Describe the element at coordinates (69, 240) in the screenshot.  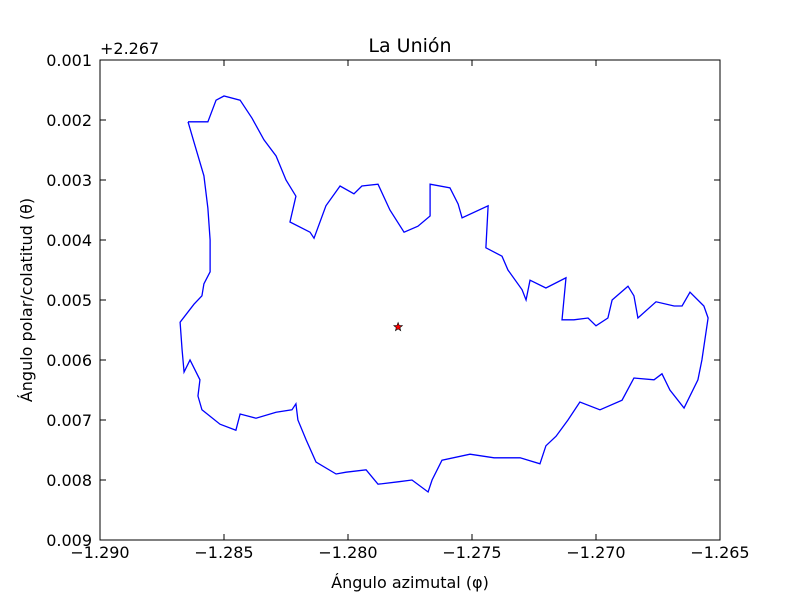
I see `y-tick-label: 0.004` at that location.